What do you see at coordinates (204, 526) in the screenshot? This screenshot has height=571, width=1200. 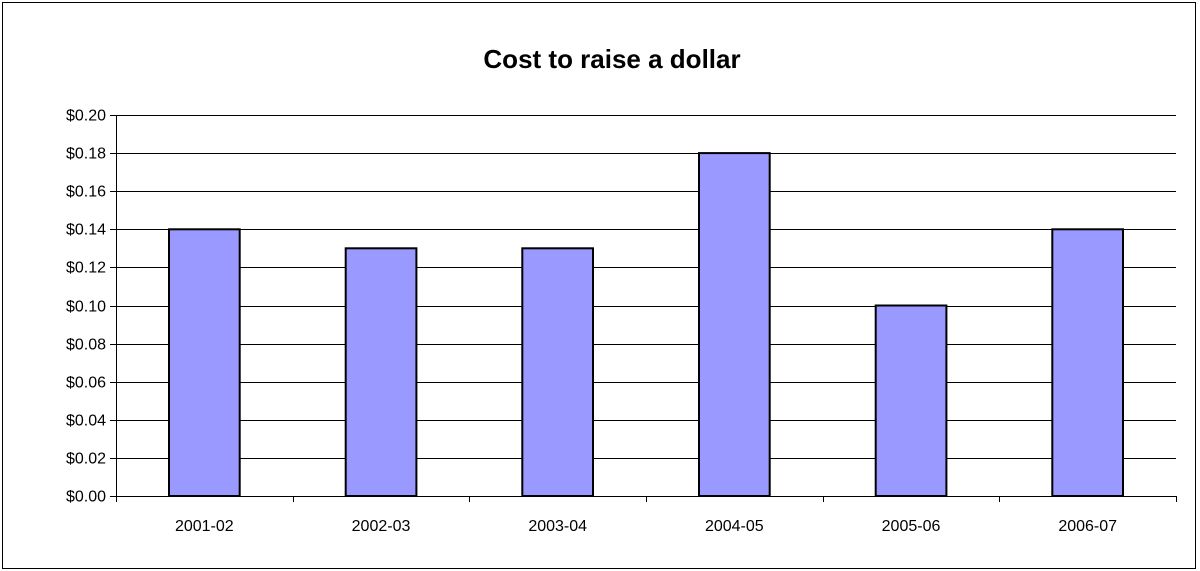 I see `x-tick-label: 2001-02` at bounding box center [204, 526].